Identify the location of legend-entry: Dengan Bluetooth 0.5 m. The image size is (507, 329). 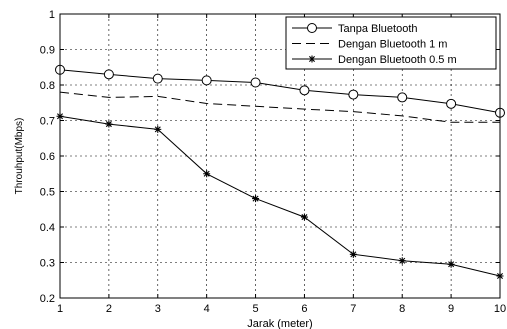
(374, 60).